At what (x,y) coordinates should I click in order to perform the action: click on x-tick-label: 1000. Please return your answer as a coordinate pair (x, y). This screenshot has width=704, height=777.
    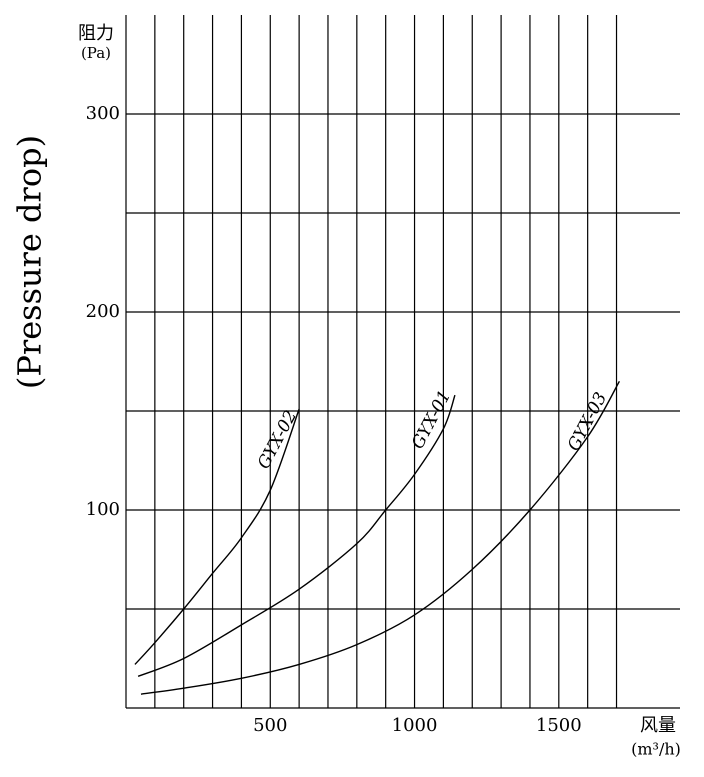
    Looking at the image, I should click on (415, 725).